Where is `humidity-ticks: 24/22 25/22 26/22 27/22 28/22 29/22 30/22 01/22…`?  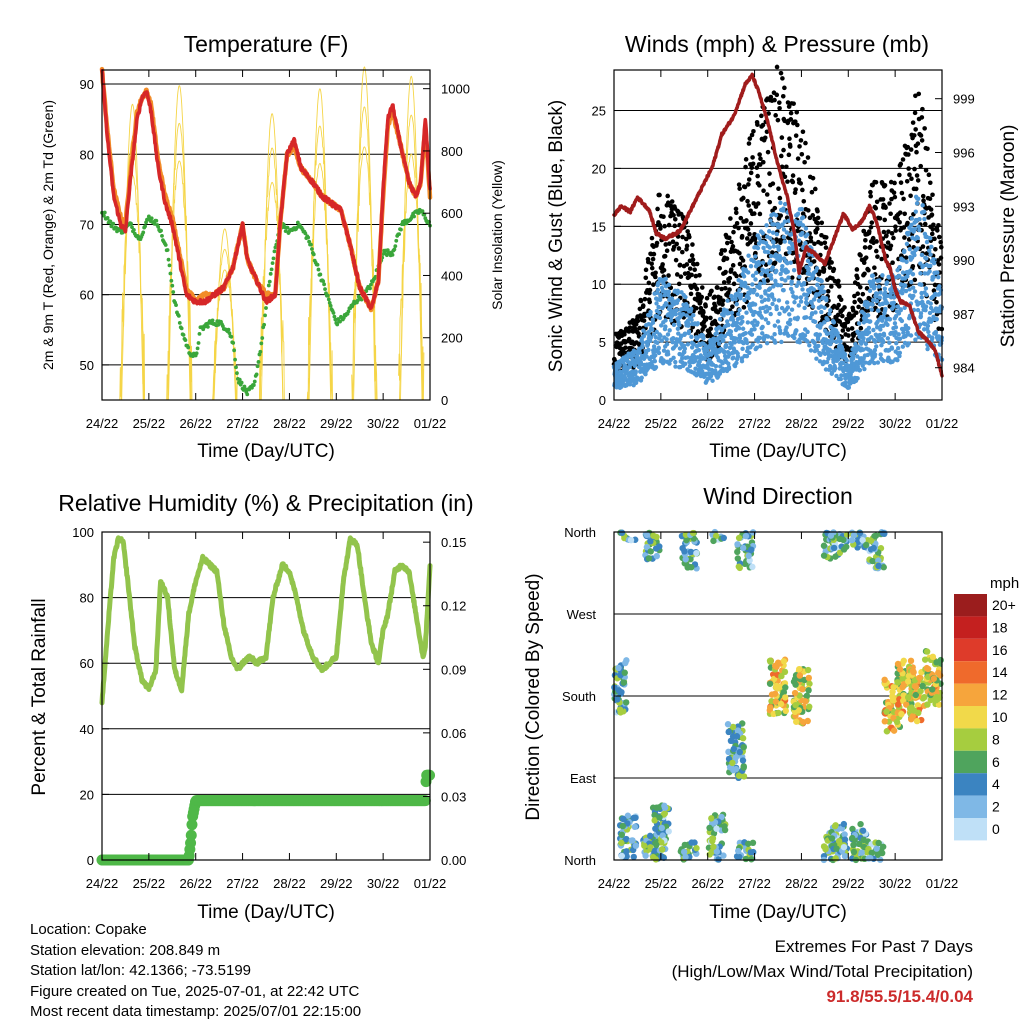
humidity-ticks: 24/22 25/22 26/22 27/22 28/22 29/22 30/22 01/22… is located at coordinates (269, 708).